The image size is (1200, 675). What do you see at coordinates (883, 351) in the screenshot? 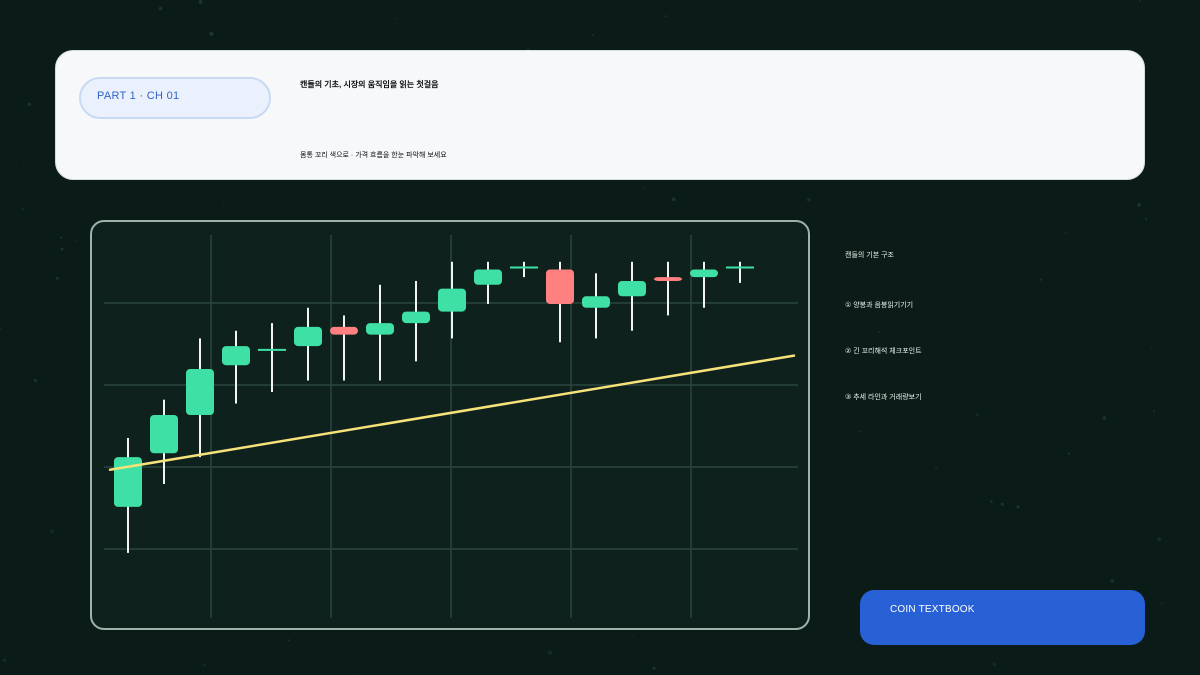
I see `note-item-2: ② 긴 꼬리해석 체크포인트` at bounding box center [883, 351].